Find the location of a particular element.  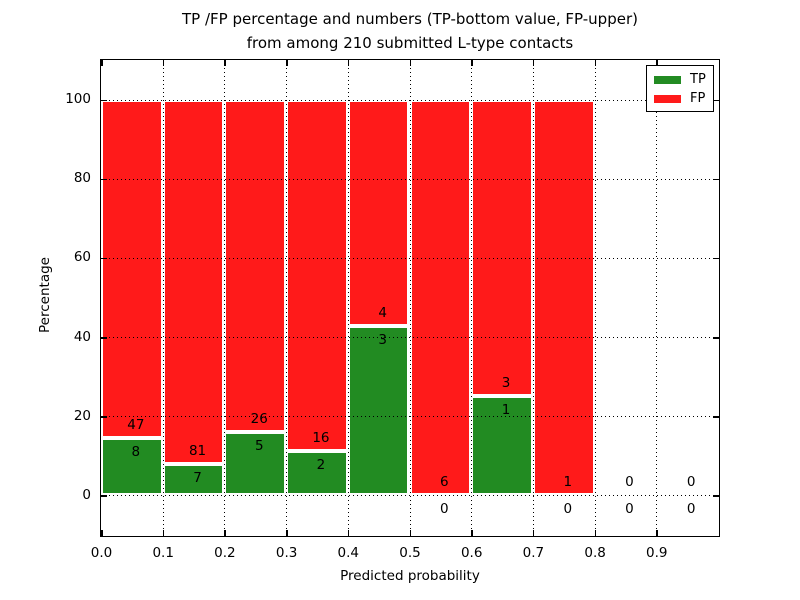

tp-count-label: 7 is located at coordinates (197, 477).